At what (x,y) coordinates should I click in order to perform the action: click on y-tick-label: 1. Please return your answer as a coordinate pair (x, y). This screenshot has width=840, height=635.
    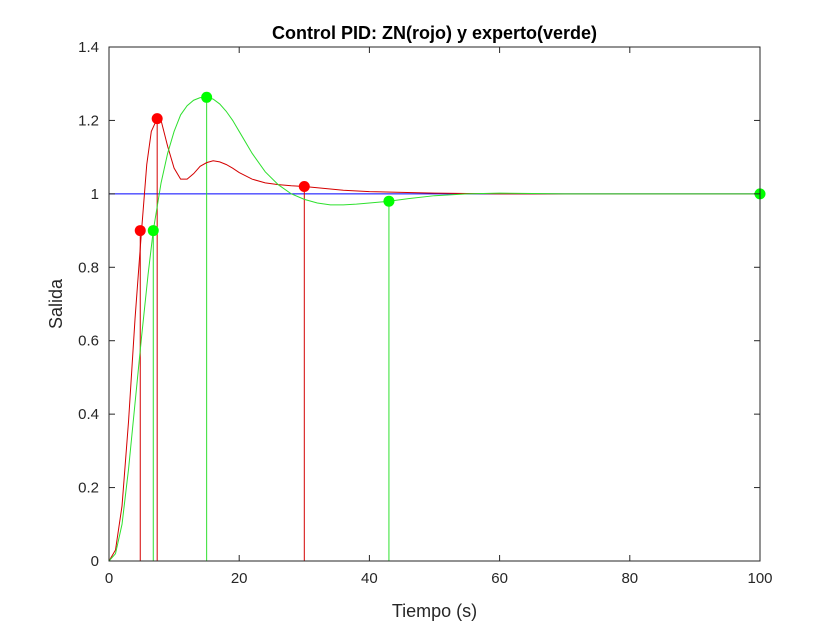
    Looking at the image, I should click on (95, 194).